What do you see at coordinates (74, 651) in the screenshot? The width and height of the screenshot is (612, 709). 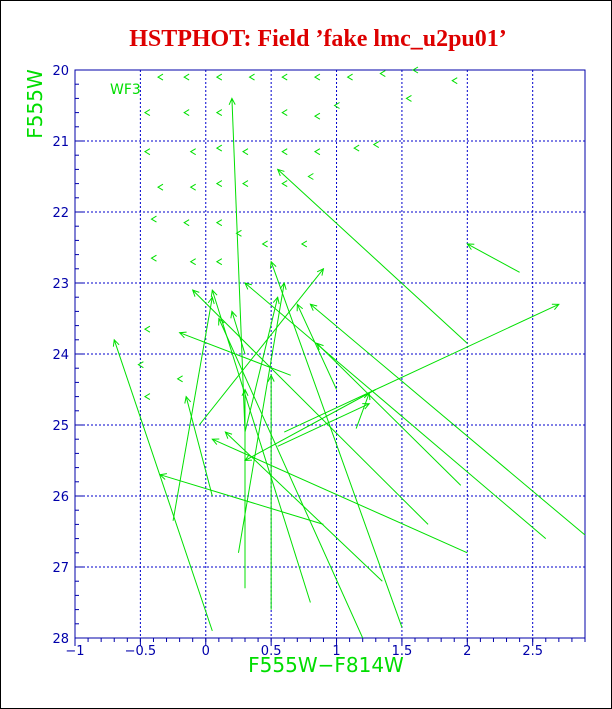 I see `x-tick-label: −1` at bounding box center [74, 651].